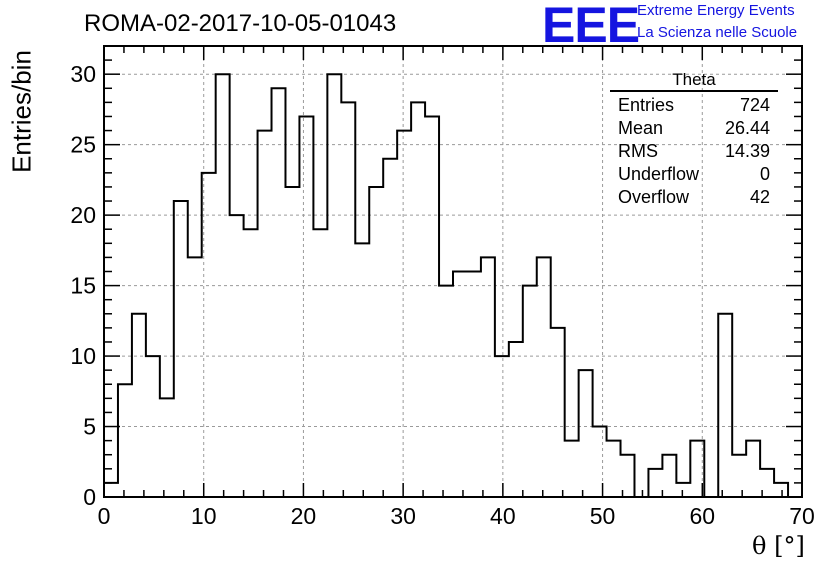  Describe the element at coordinates (654, 197) in the screenshot. I see `stat-label: Overflow` at that location.